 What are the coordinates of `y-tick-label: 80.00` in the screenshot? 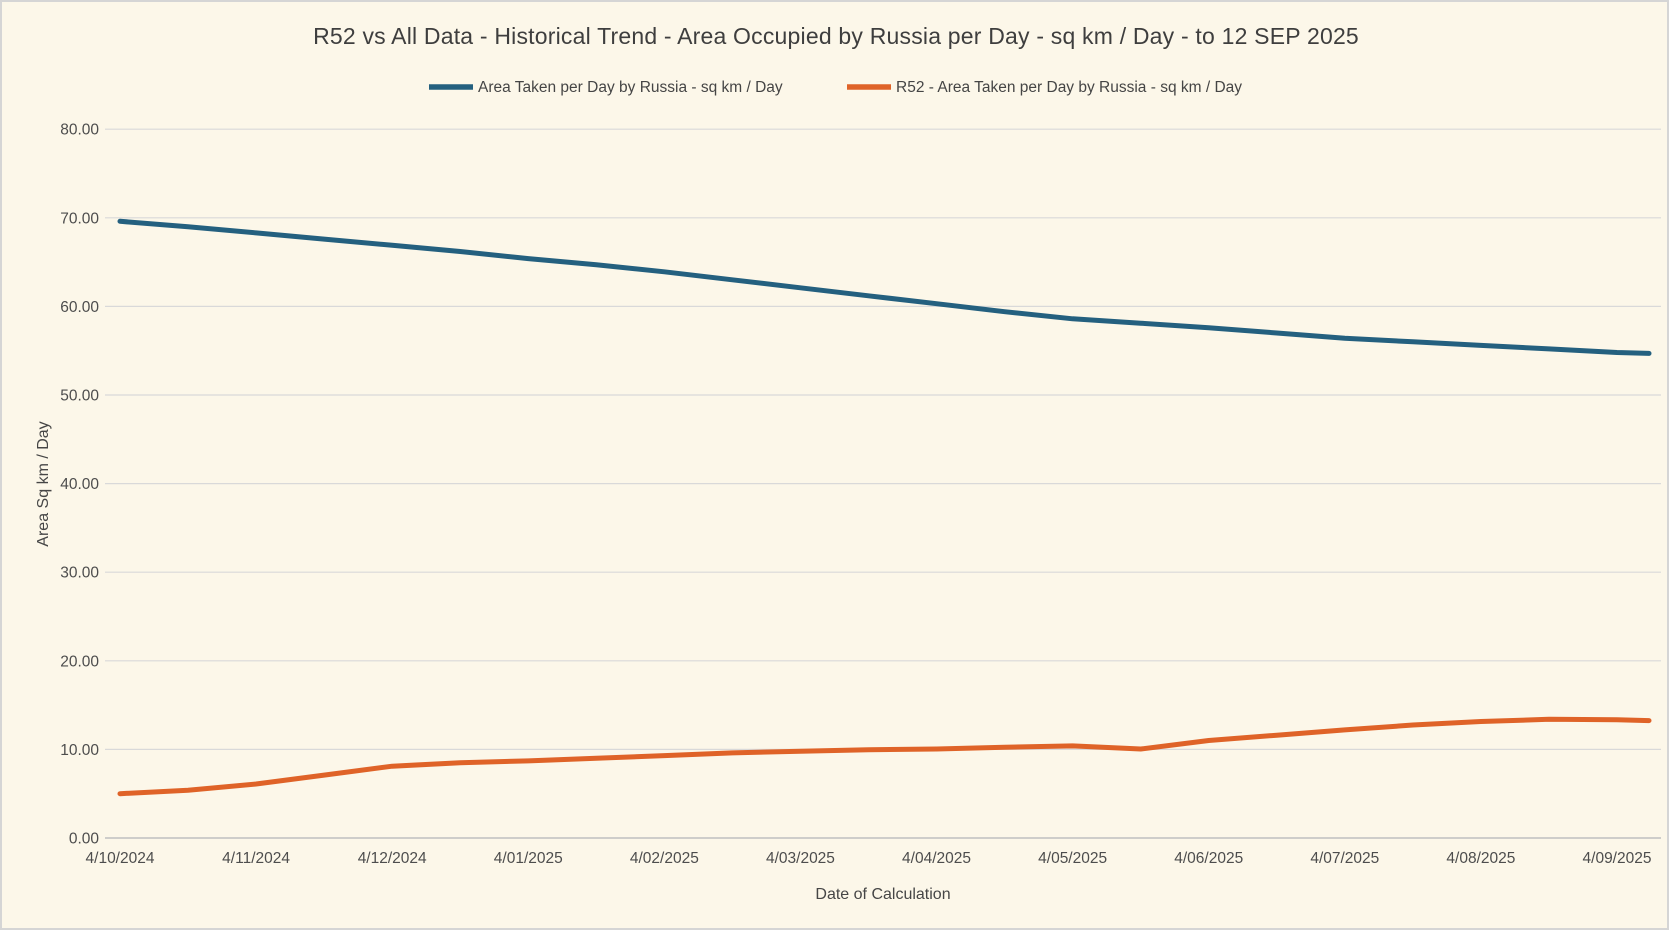 It's located at (79, 130).